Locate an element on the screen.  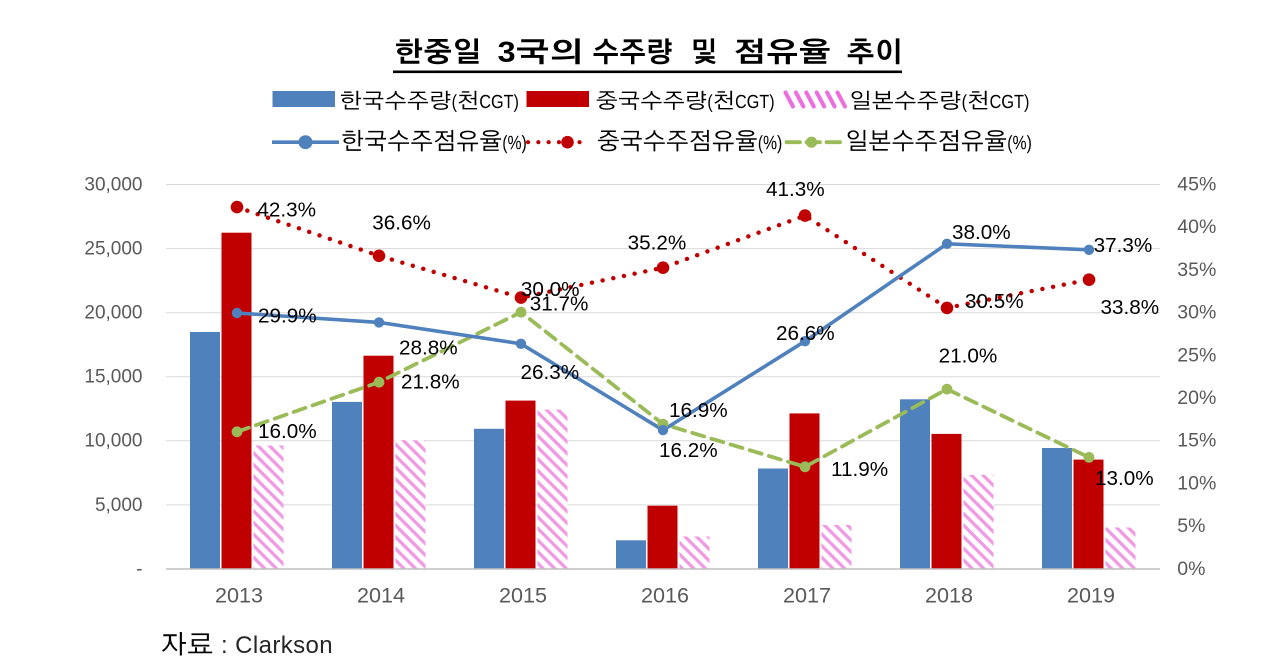
svg-text: 0% is located at coordinates (1191, 569).